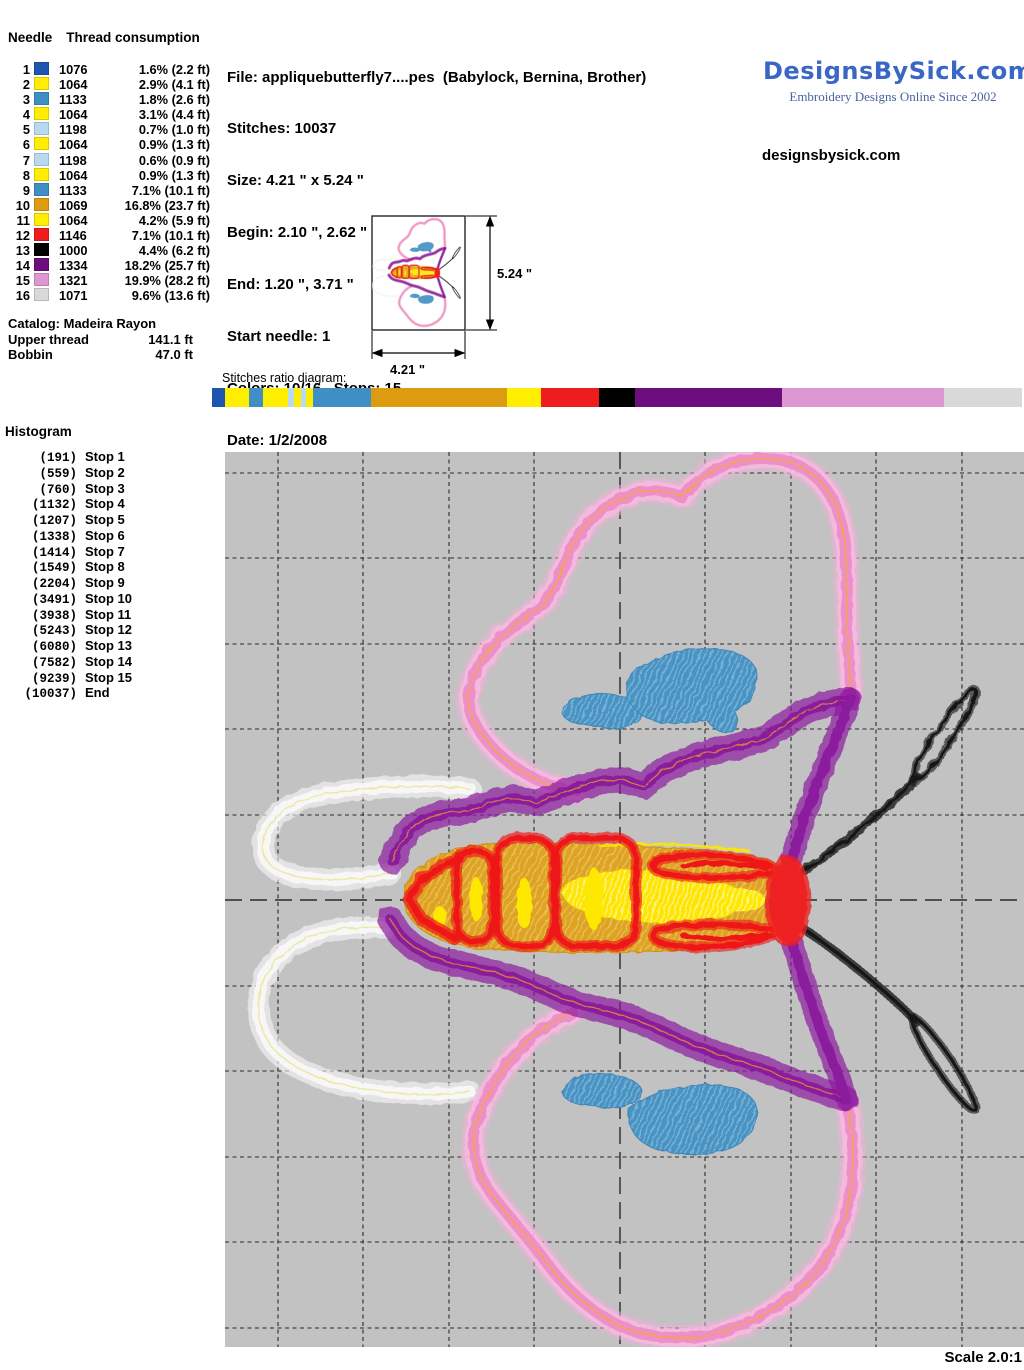  Describe the element at coordinates (26, 85) in the screenshot. I see `needle-number: 2` at that location.